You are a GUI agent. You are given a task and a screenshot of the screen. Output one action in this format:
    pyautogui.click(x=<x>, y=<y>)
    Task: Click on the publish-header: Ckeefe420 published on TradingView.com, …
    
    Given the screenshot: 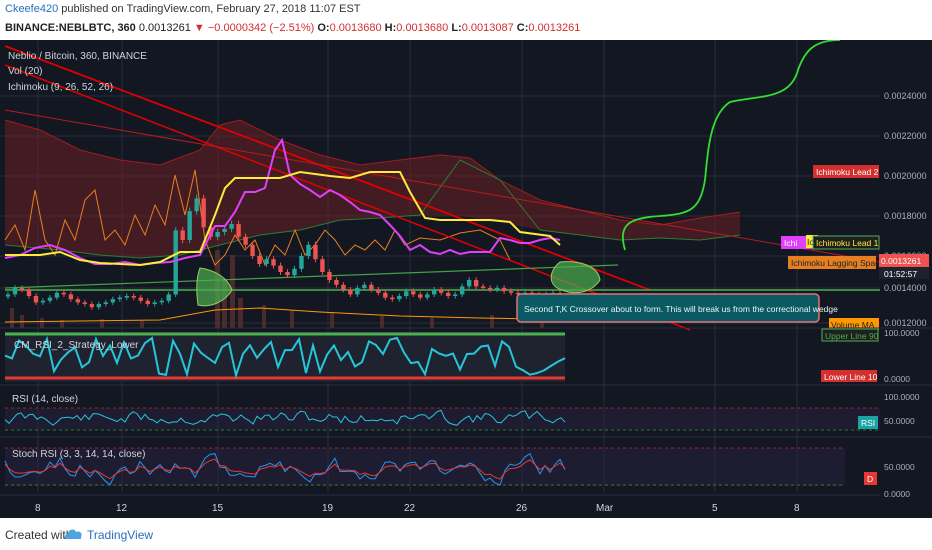 What is the action you would take?
    pyautogui.click(x=466, y=20)
    